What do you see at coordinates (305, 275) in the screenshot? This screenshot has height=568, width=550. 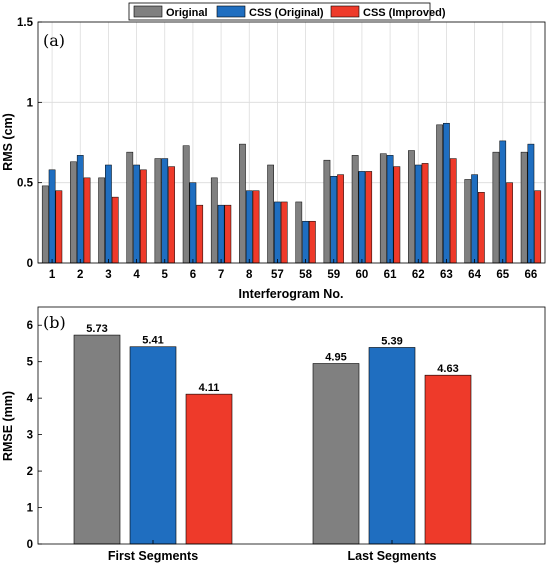 I see `x-tick-label: 58` at bounding box center [305, 275].